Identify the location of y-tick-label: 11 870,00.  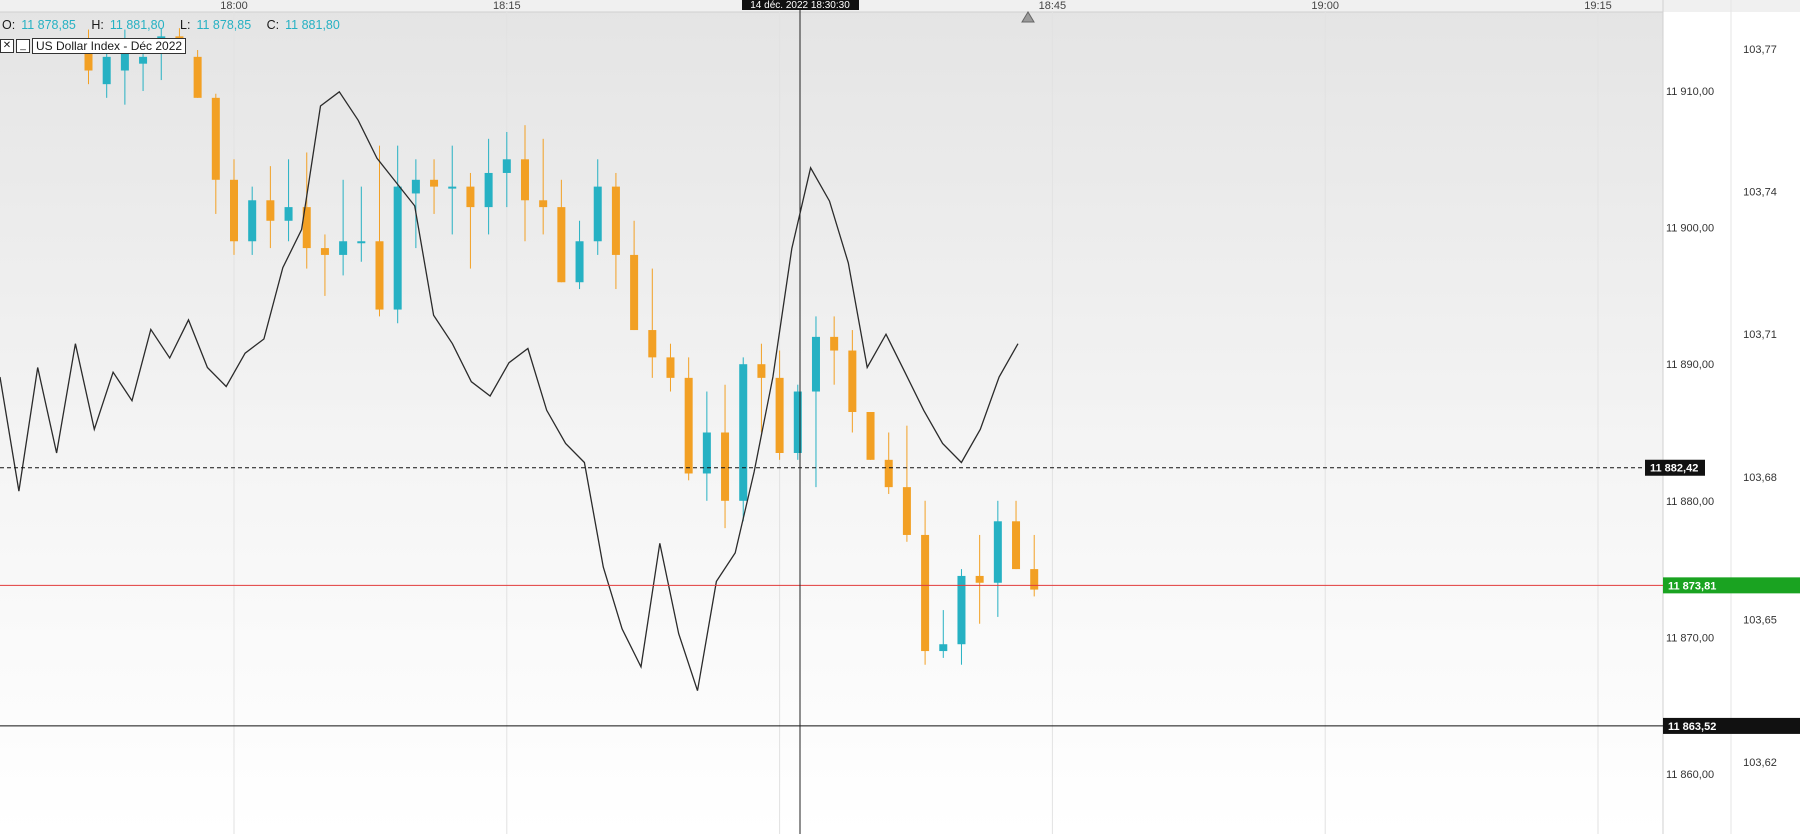
(1690, 638).